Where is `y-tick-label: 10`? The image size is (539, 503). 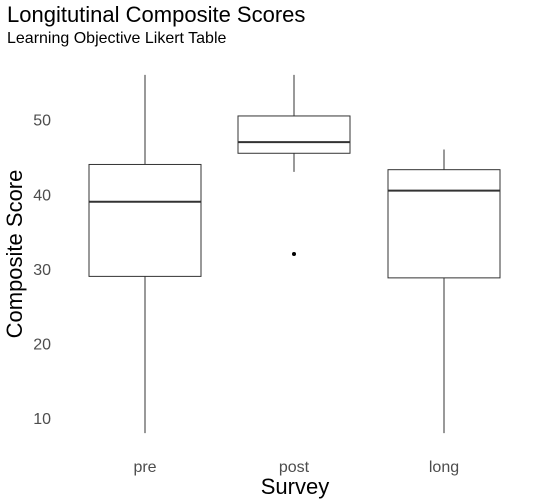 y-tick-label: 10 is located at coordinates (42, 419).